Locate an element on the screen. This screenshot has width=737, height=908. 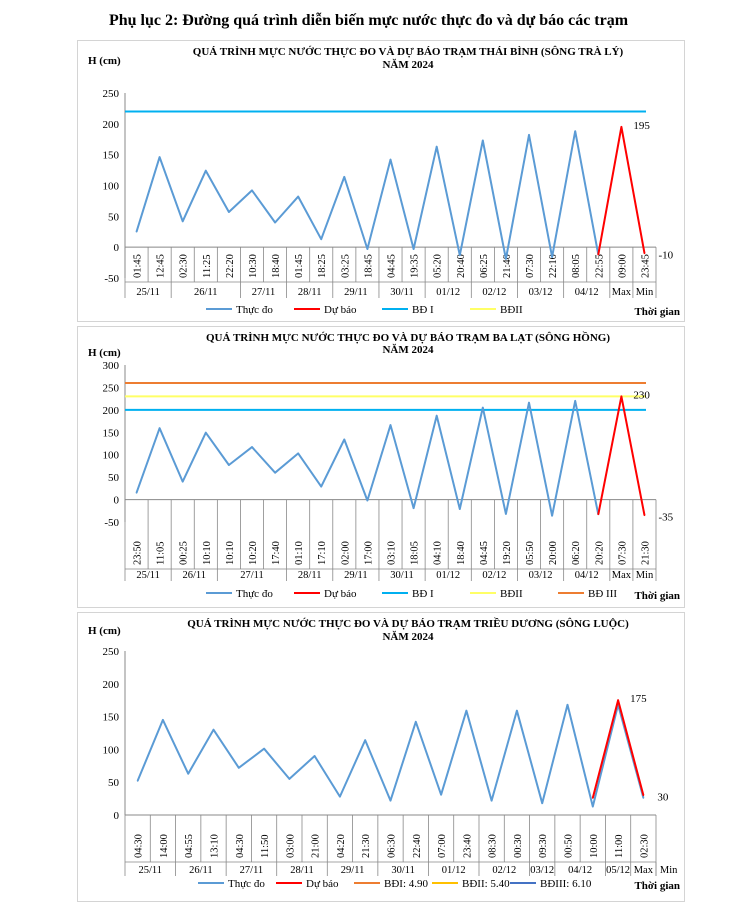
legend-label: BĐ III is located at coordinates (602, 594).